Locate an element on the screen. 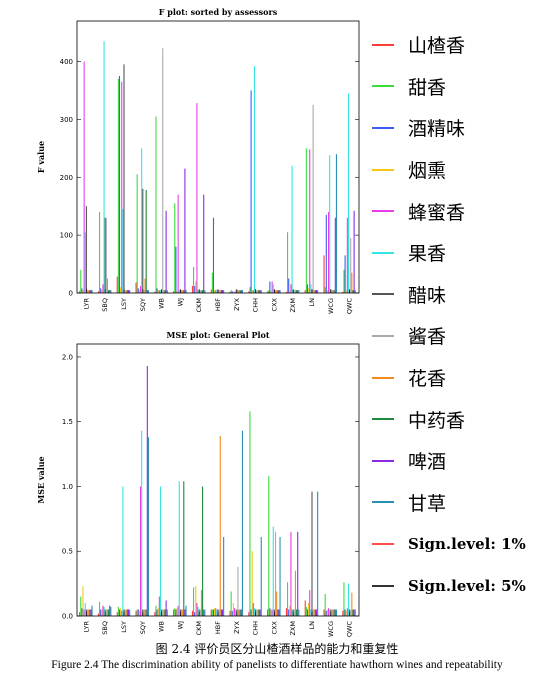  y-tick-label: 1.5 is located at coordinates (67, 422).